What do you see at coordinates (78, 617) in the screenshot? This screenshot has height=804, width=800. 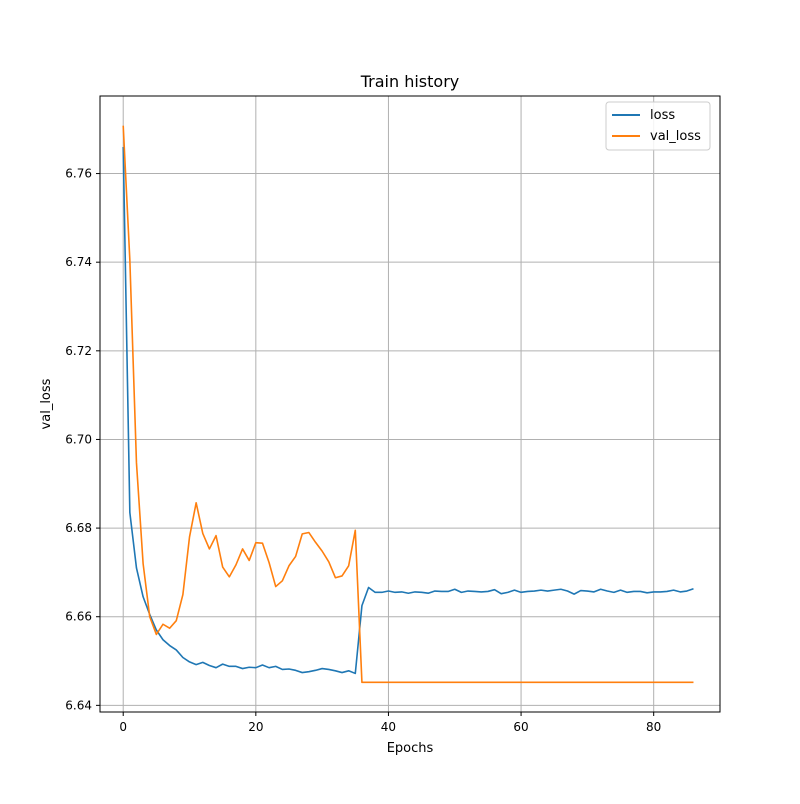 I see `y-tick-label: 6.66` at bounding box center [78, 617].